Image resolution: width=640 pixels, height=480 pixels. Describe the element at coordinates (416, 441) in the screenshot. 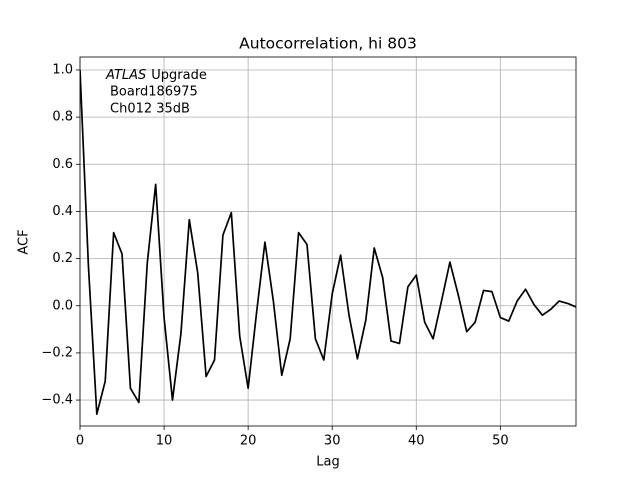

I see `x-tick-label: 40` at that location.